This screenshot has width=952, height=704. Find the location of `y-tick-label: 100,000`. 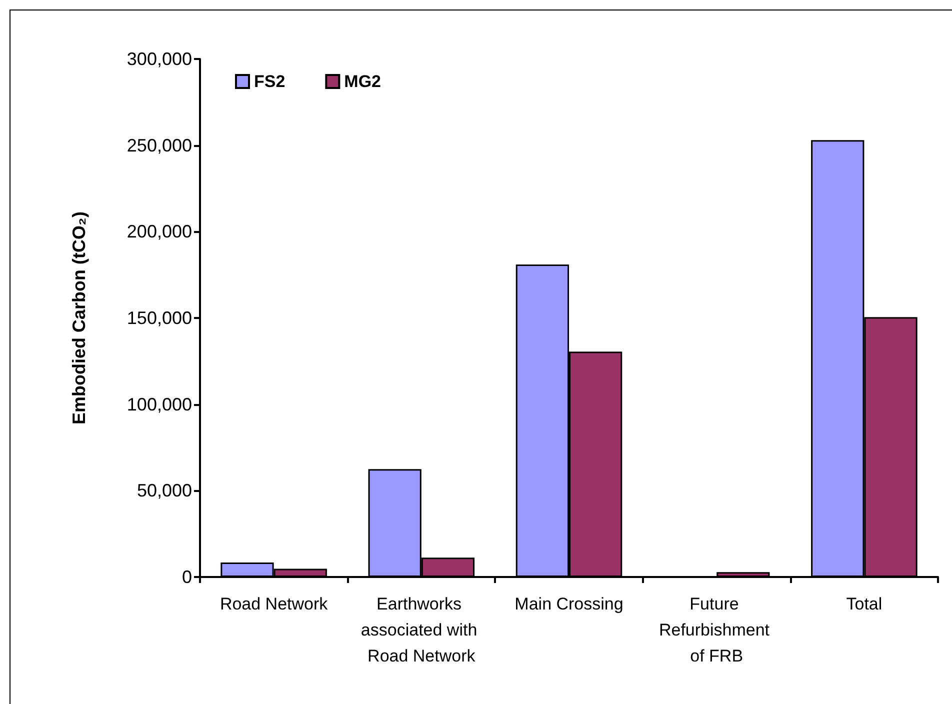

y-tick-label: 100,000 is located at coordinates (159, 404).